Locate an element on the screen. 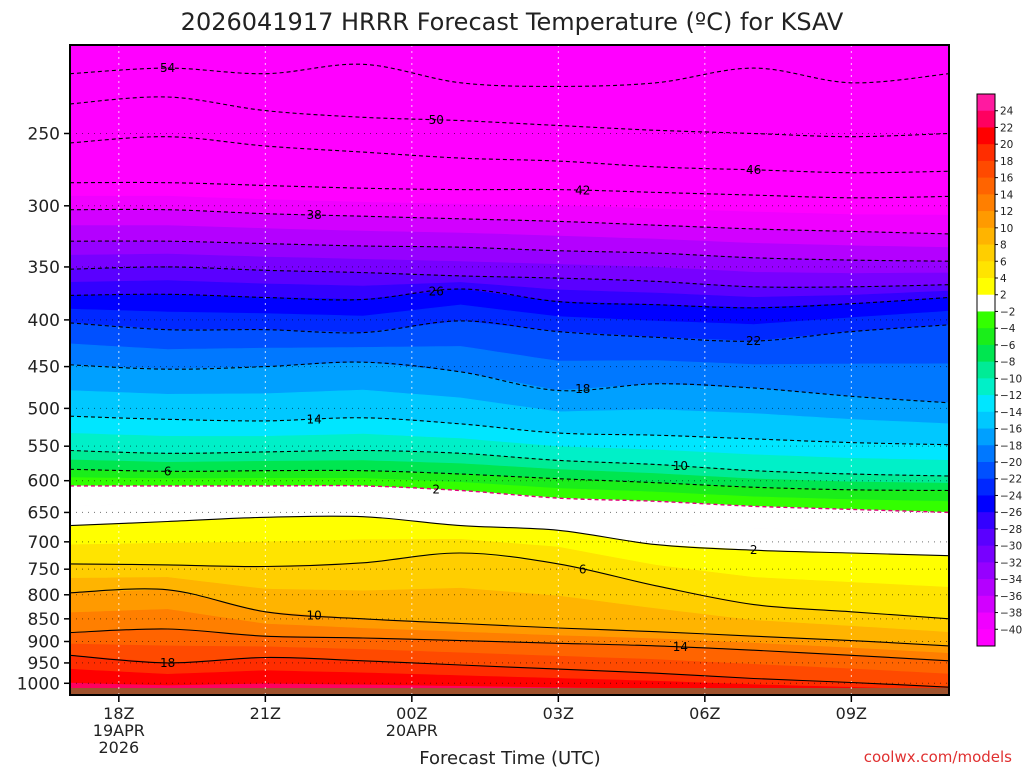 The image size is (1024, 768). colorbar-label: 10 is located at coordinates (1006, 229).